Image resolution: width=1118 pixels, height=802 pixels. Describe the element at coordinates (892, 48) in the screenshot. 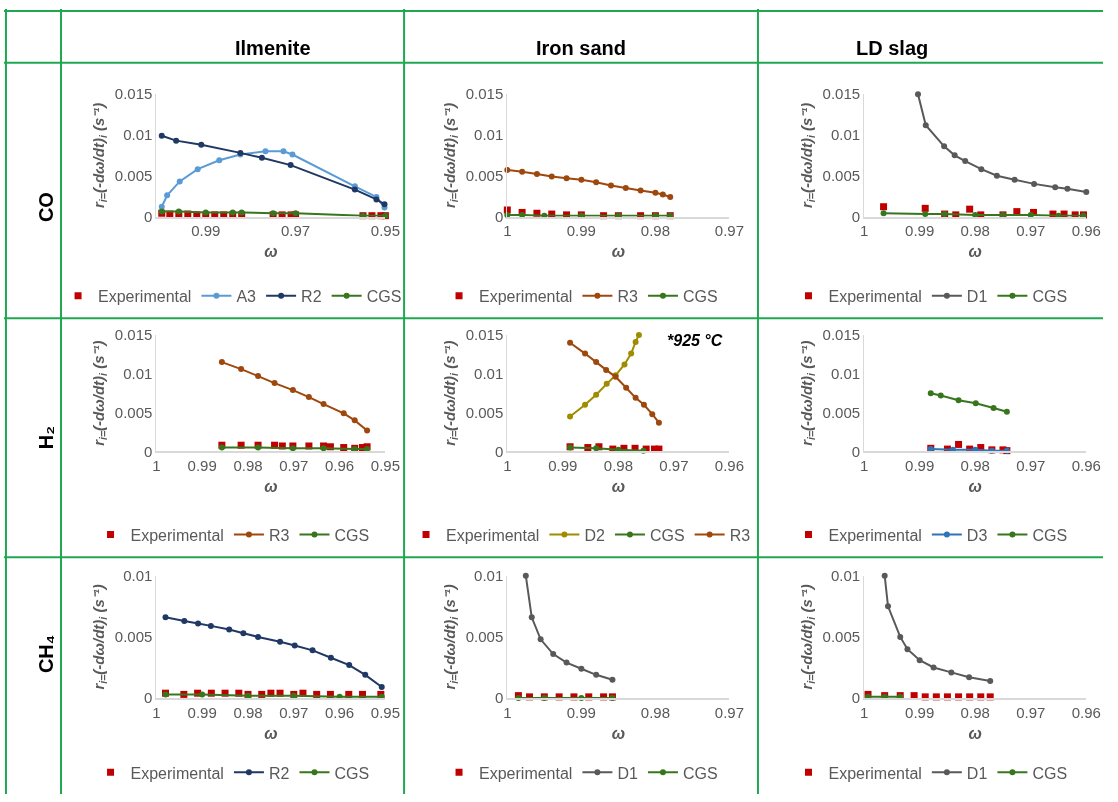

I see `chart-title: LD slag` at that location.